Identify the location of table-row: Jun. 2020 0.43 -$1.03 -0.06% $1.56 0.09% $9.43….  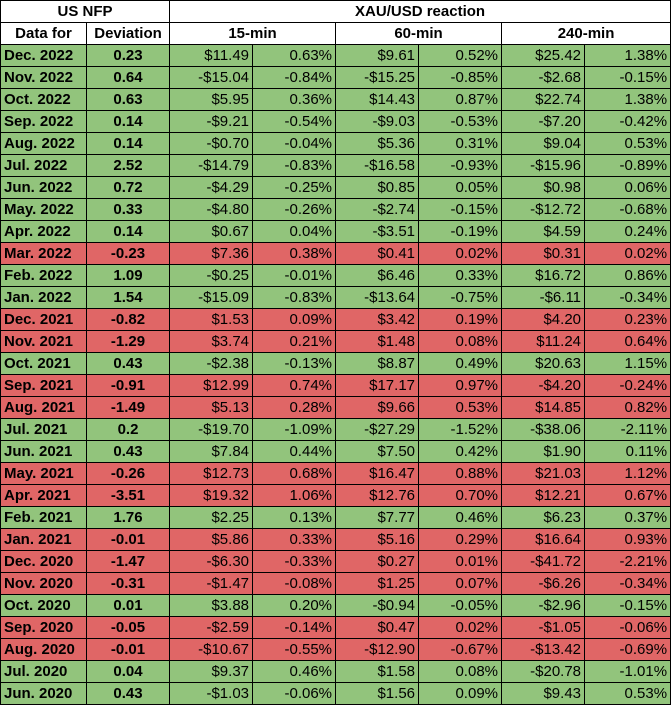
(336, 693).